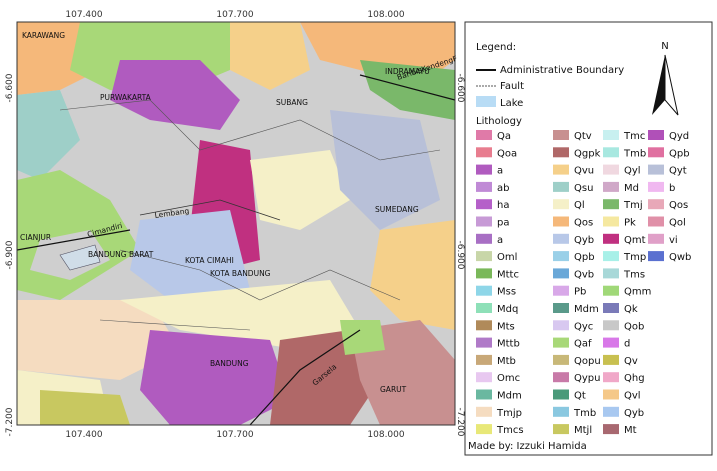 Image resolution: width=717 pixels, height=471 pixels. I want to click on legend-label: Qyt, so click(678, 171).